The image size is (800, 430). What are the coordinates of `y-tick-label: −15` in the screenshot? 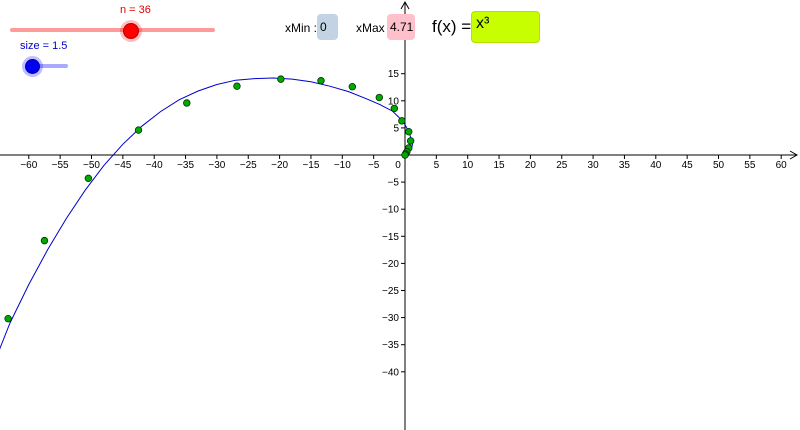 It's located at (390, 237).